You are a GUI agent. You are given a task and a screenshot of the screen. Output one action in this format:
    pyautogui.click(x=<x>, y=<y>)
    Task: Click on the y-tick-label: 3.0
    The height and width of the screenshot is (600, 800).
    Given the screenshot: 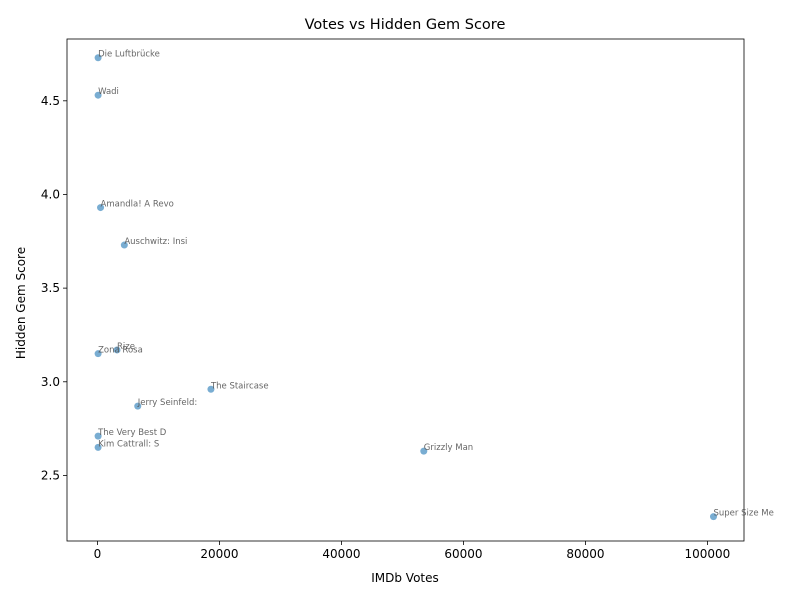 What is the action you would take?
    pyautogui.click(x=50, y=382)
    